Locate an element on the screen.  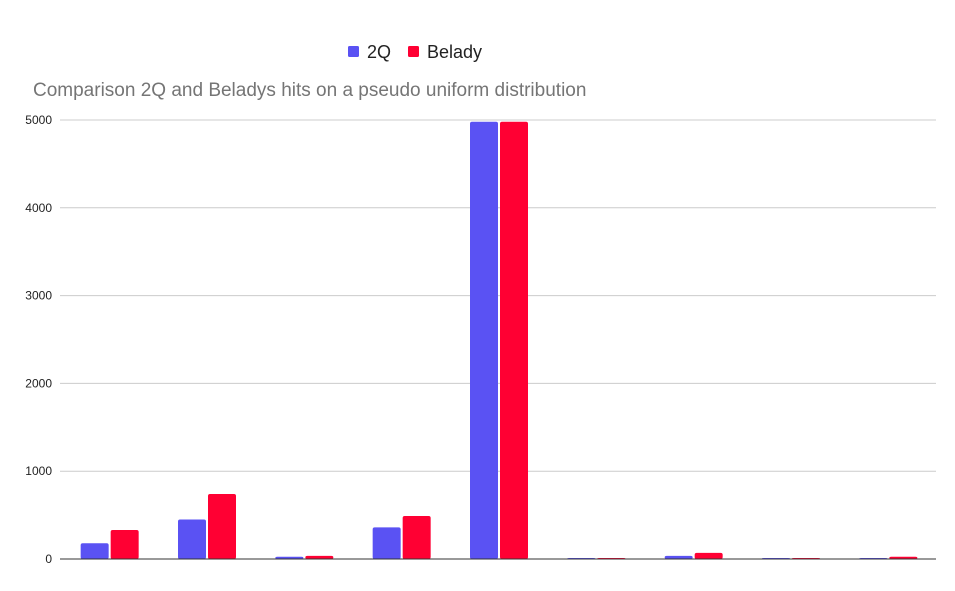
legend-label-belady: Belady is located at coordinates (454, 52).